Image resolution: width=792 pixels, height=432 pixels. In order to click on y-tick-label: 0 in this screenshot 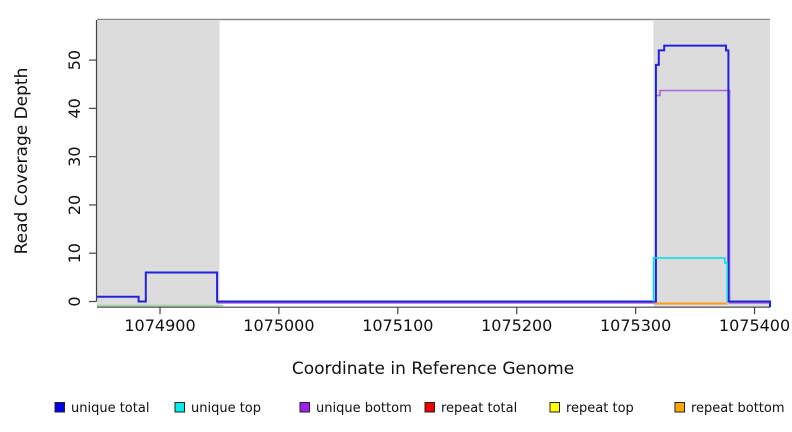, I will do `click(74, 301)`.